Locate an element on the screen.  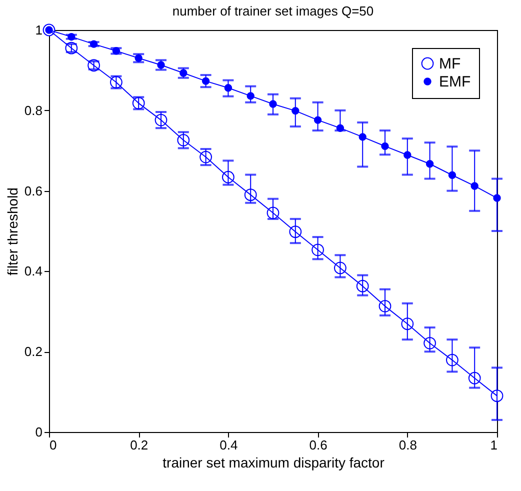
x-tick-label: 0.6 is located at coordinates (318, 445).